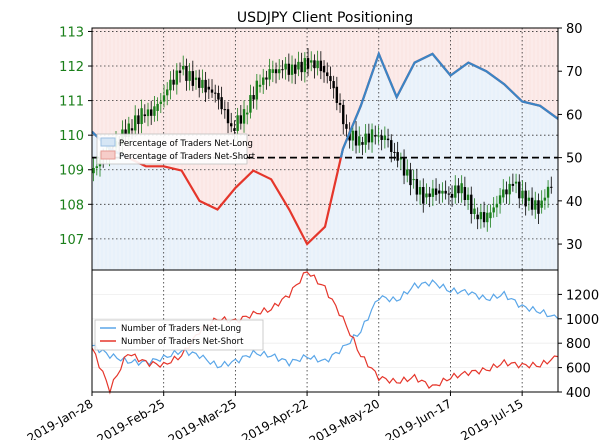 This screenshot has height=444, width=602. Describe the element at coordinates (274, 418) in the screenshot. I see `x-tick-label: 2019-Apr-22` at that location.